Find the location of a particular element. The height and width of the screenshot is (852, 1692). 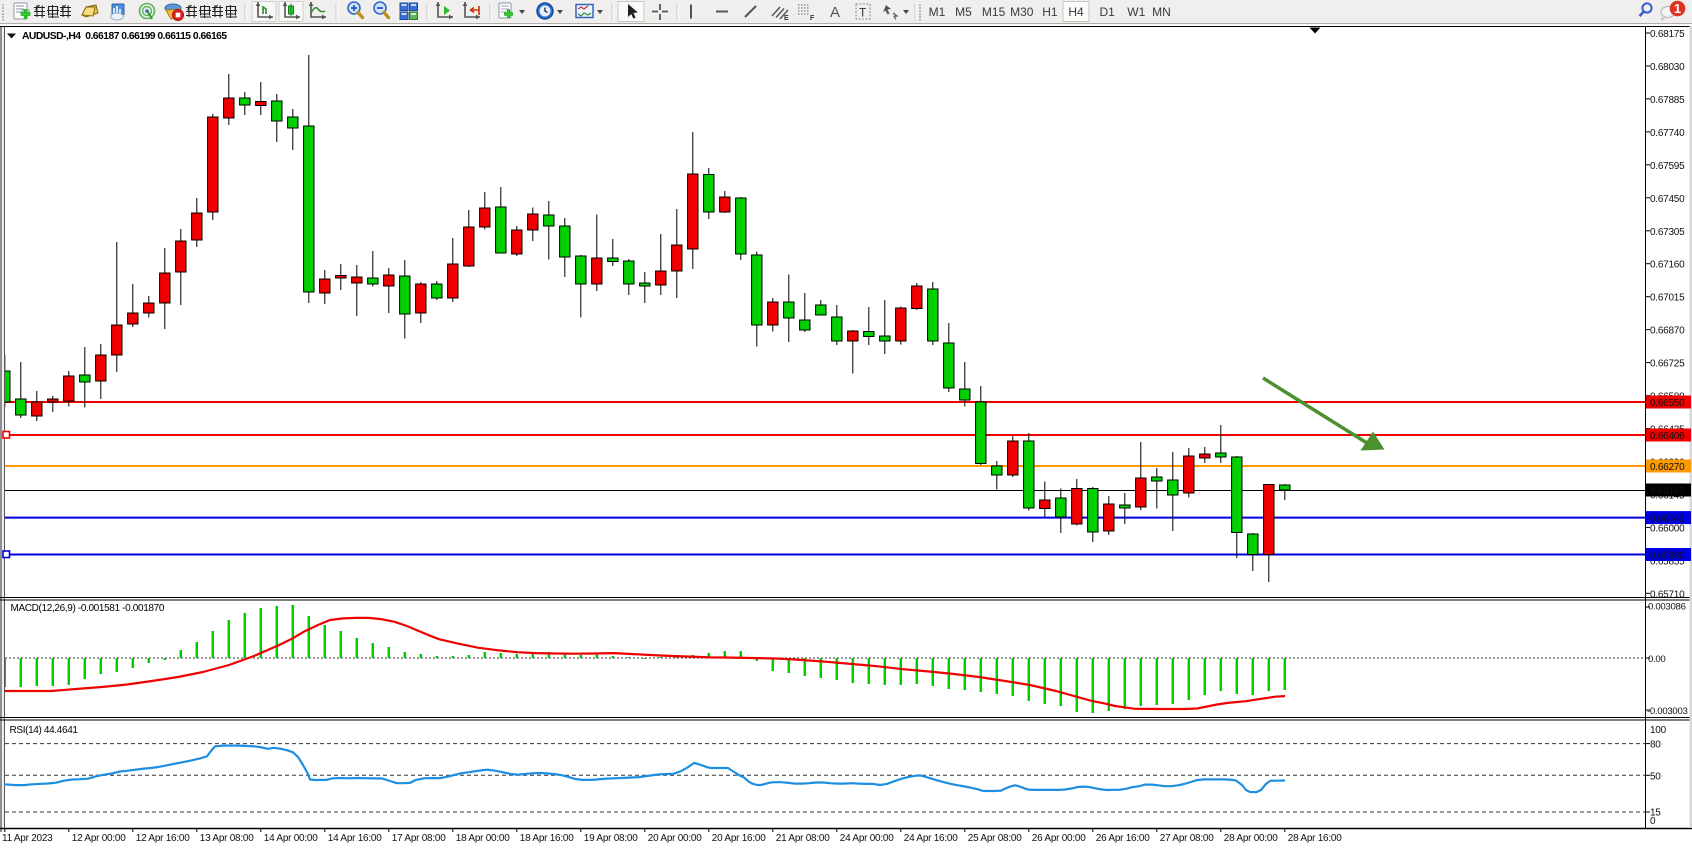

svg-text: 14 Apr 00:00 is located at coordinates (291, 838).